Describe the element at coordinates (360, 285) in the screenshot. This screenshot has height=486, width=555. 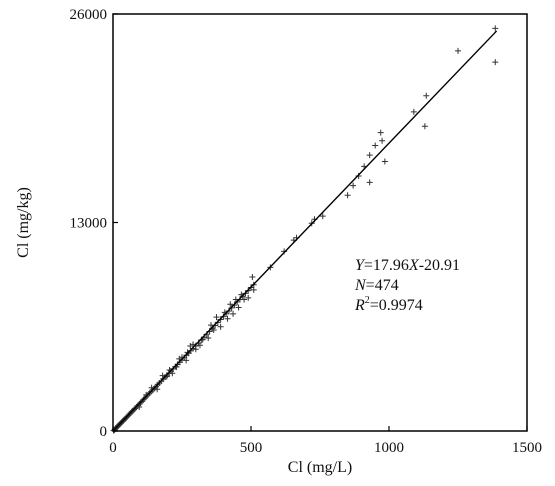
I see `sample-count-label: N` at that location.